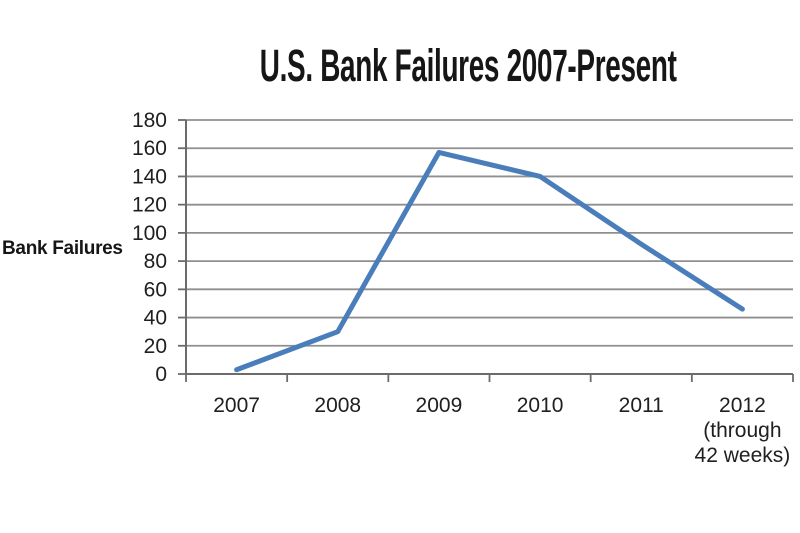 The height and width of the screenshot is (533, 800). Describe the element at coordinates (743, 455) in the screenshot. I see `x-tick-label-line: 42 weeks)` at that location.